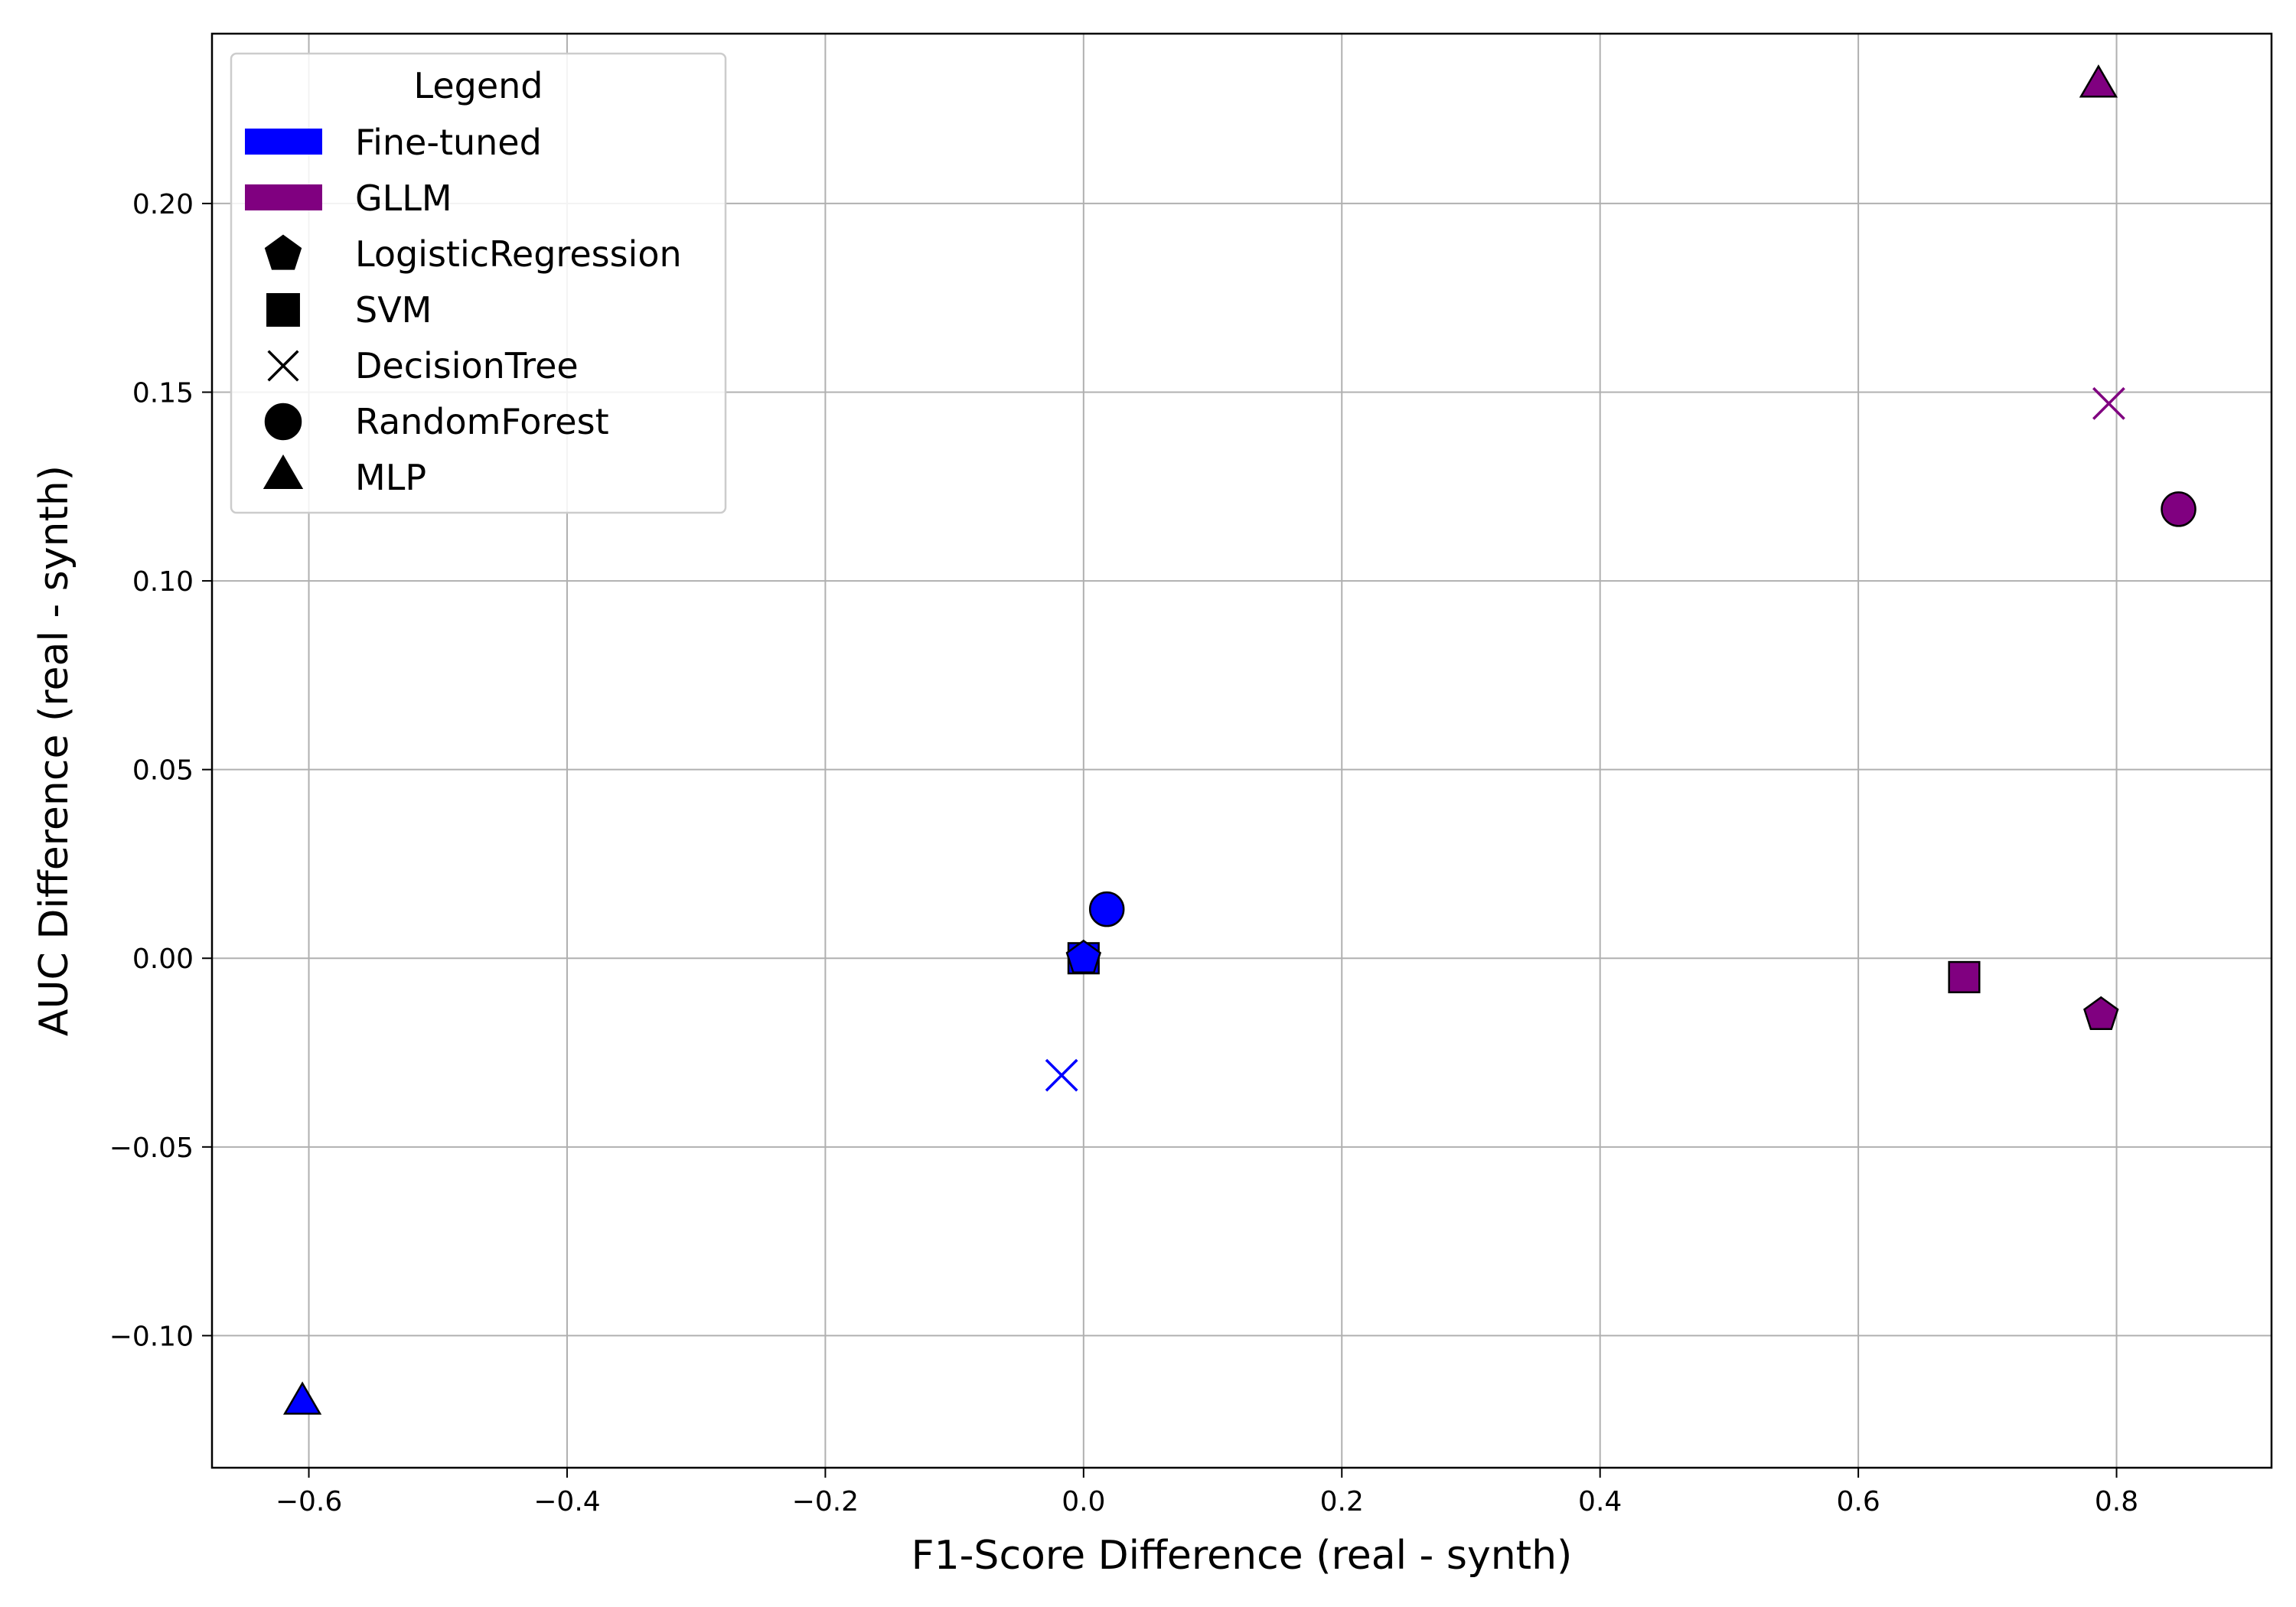 The image size is (2296, 1607). I want to click on legend-swatch-fine-tuned, so click(283, 142).